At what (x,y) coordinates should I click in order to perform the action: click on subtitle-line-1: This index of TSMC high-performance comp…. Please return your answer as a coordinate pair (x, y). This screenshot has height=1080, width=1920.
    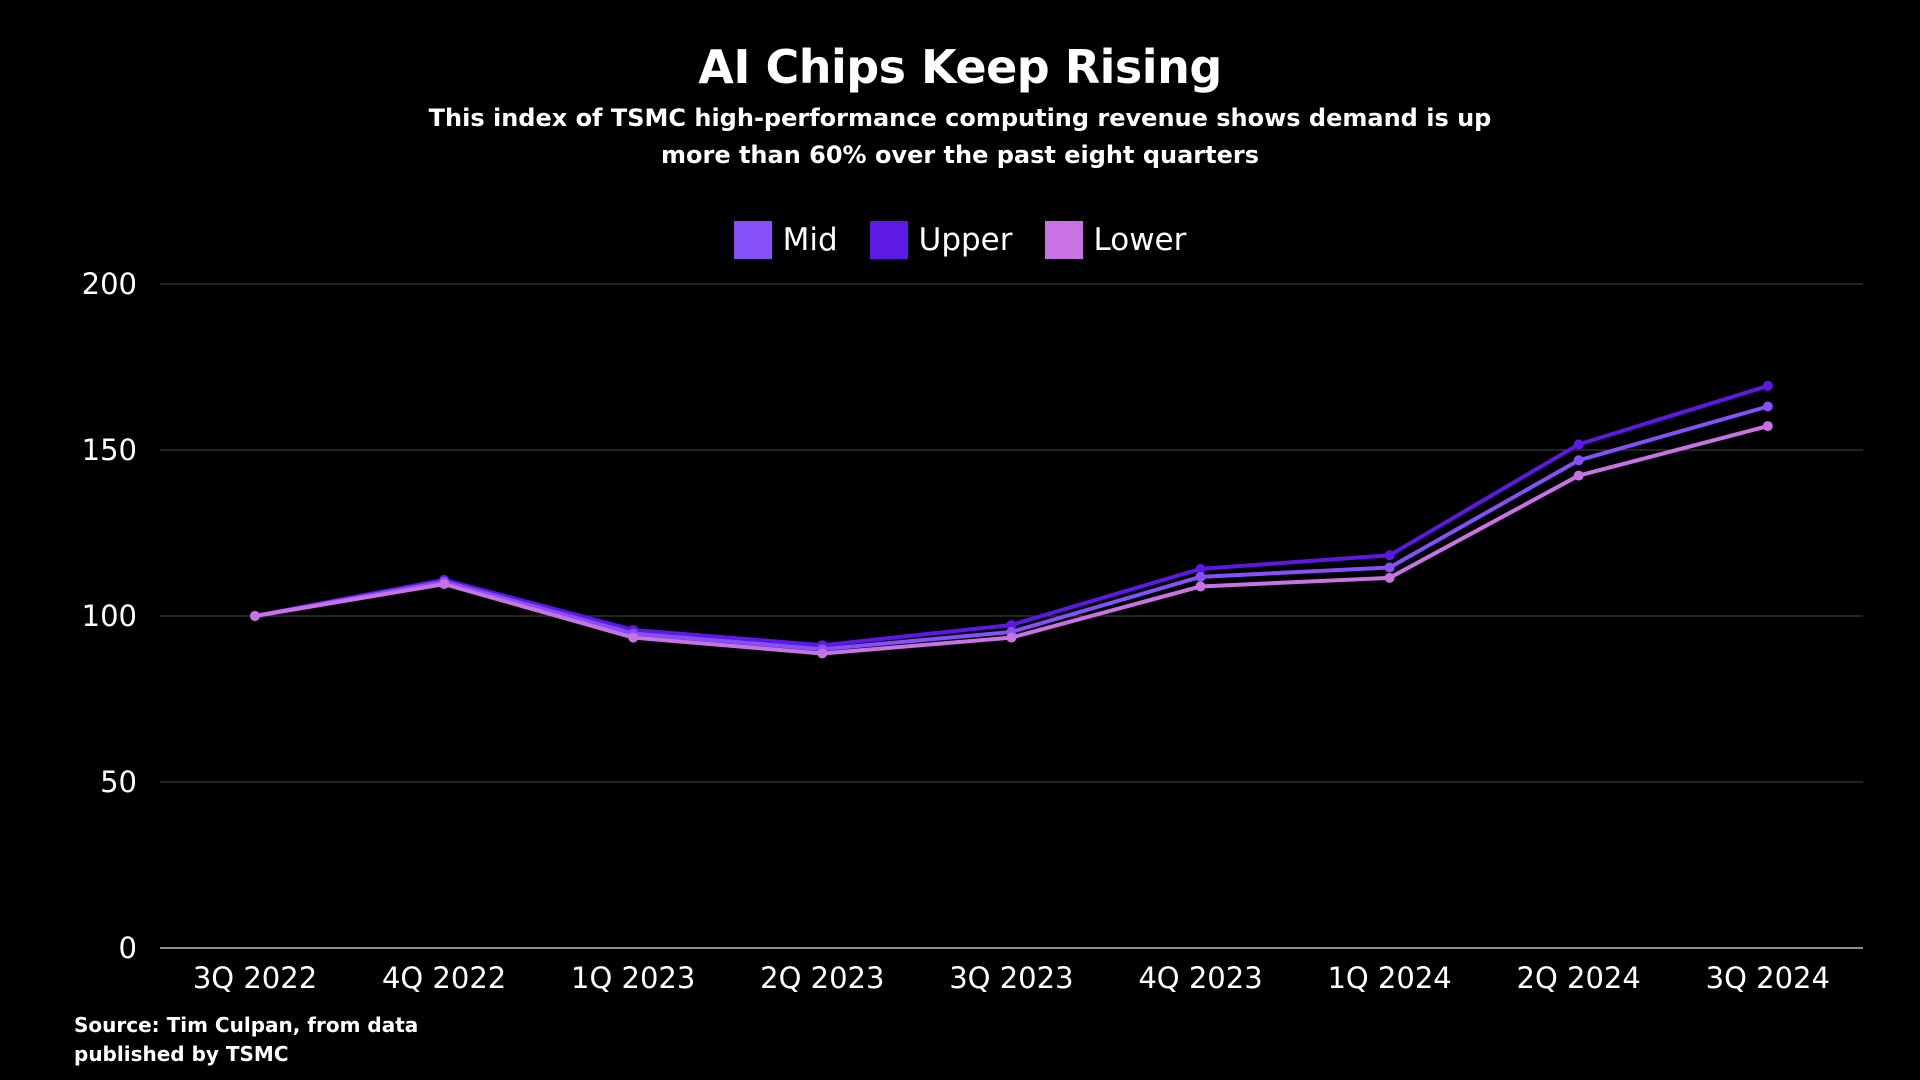
    Looking at the image, I should click on (960, 118).